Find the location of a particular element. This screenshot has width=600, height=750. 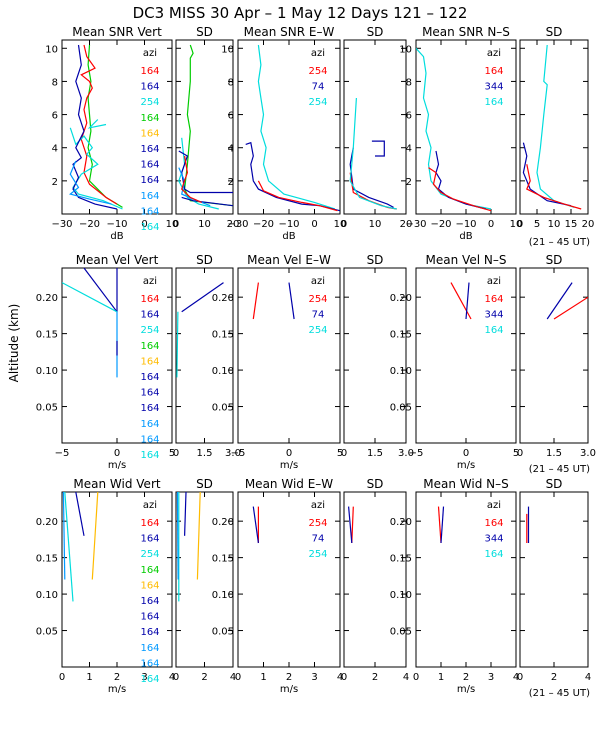

panel-15: SD 0 2 4 is located at coordinates (375, 580).